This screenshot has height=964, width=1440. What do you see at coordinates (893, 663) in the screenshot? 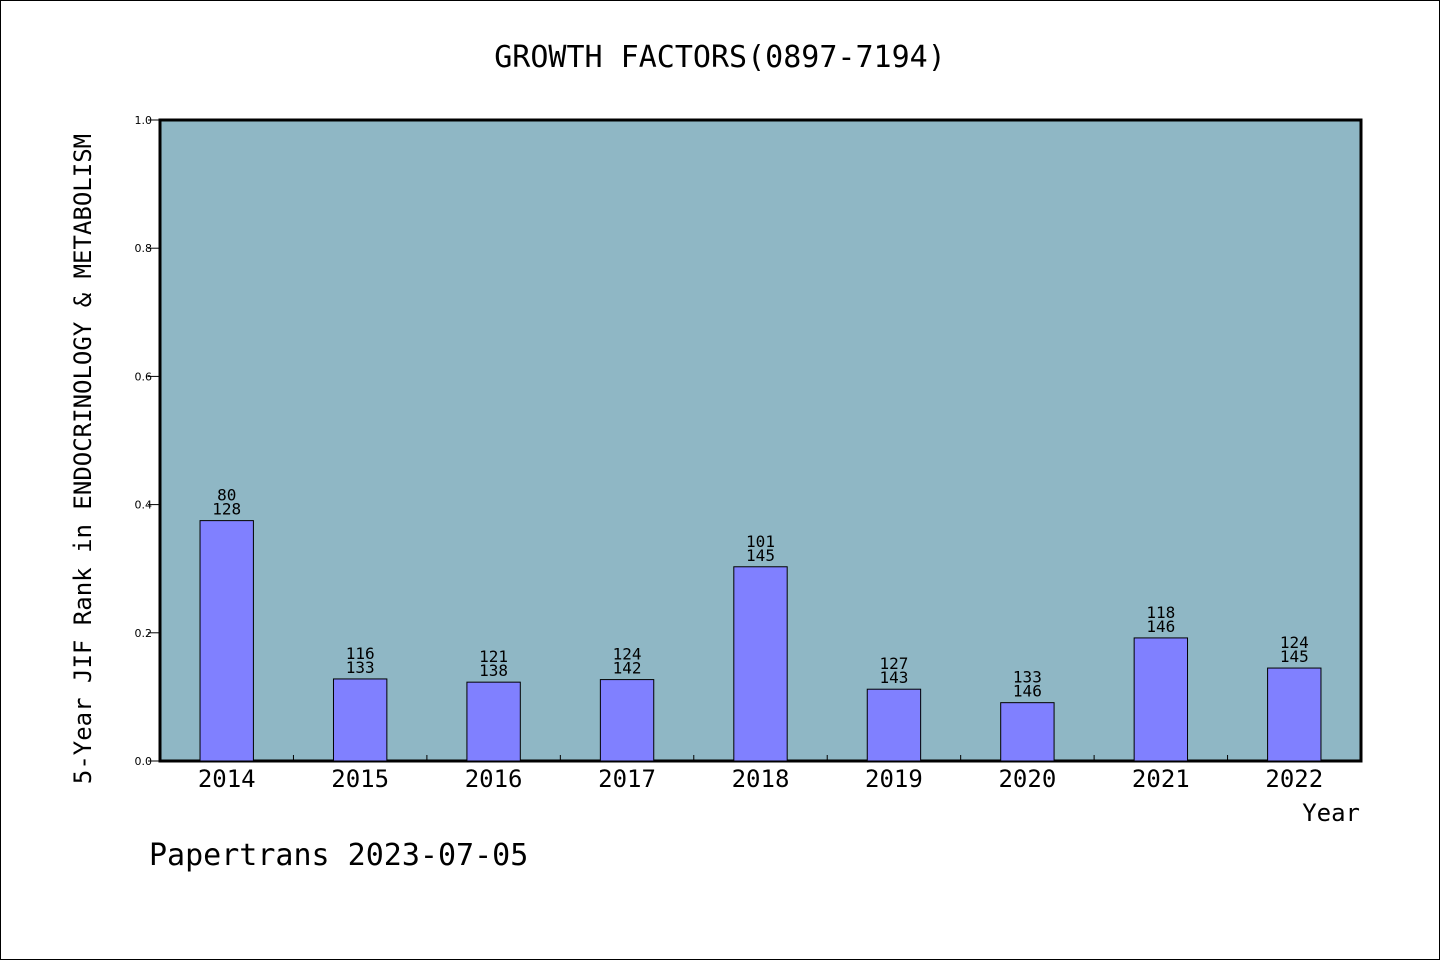
I see `bar-rank-label: 127` at bounding box center [893, 663].